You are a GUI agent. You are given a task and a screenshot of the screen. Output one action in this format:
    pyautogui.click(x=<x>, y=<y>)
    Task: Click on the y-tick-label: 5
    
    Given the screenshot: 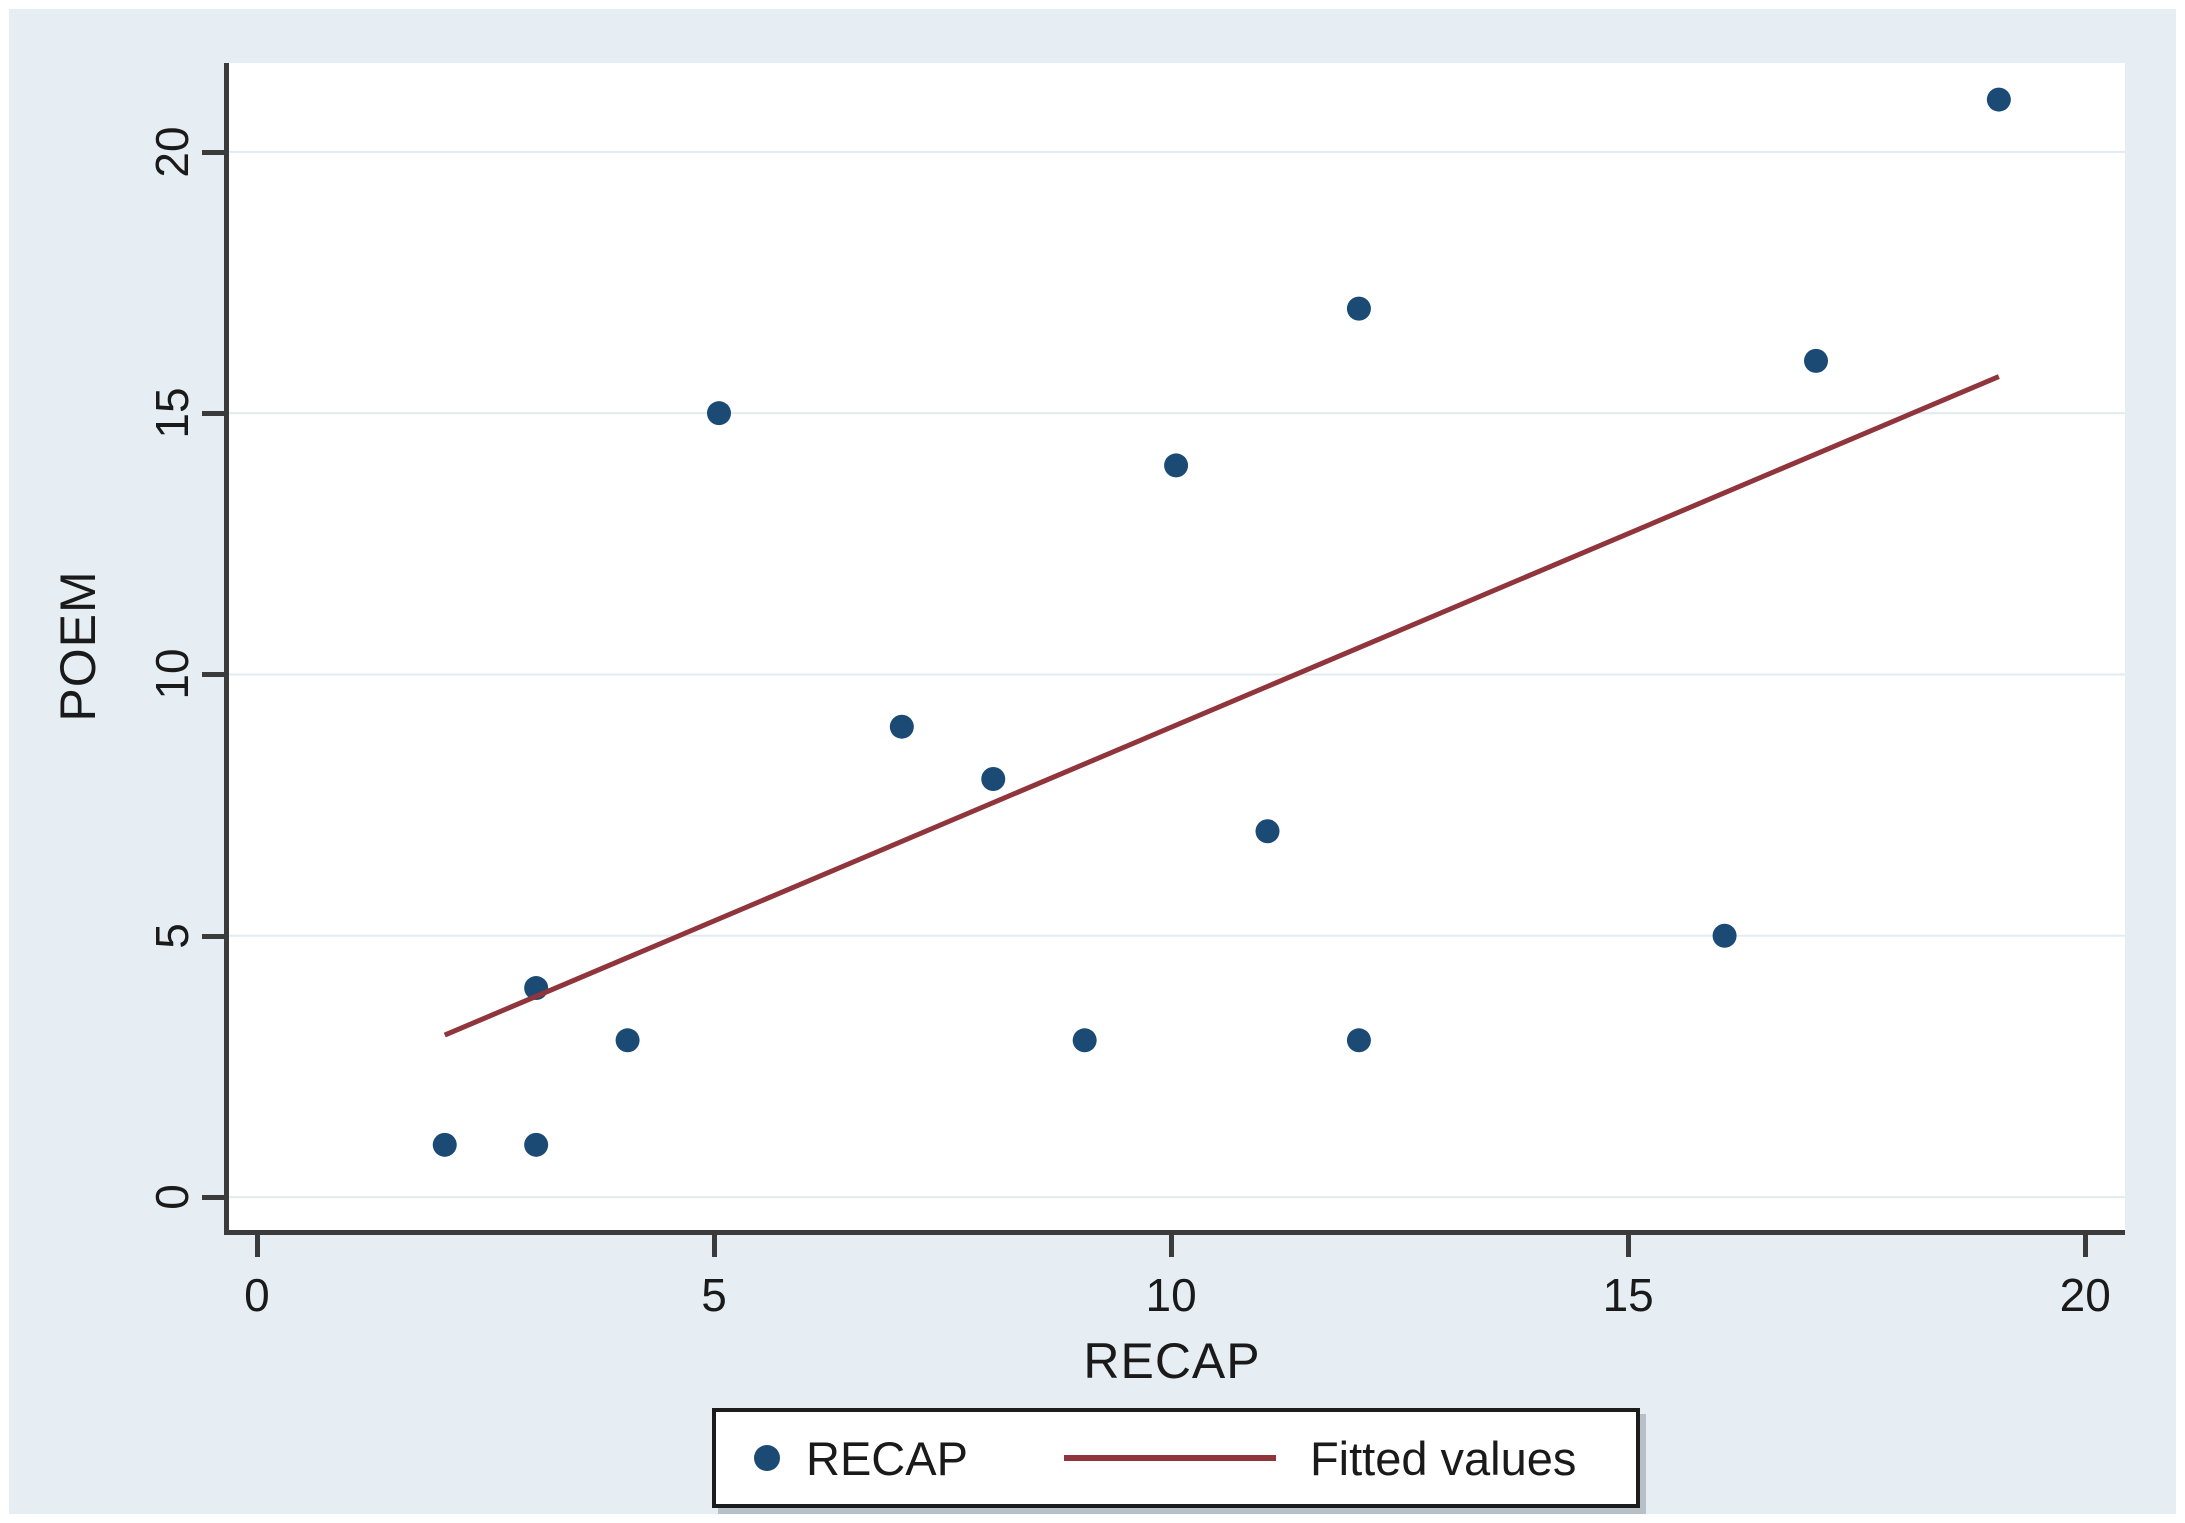 What is the action you would take?
    pyautogui.click(x=172, y=935)
    